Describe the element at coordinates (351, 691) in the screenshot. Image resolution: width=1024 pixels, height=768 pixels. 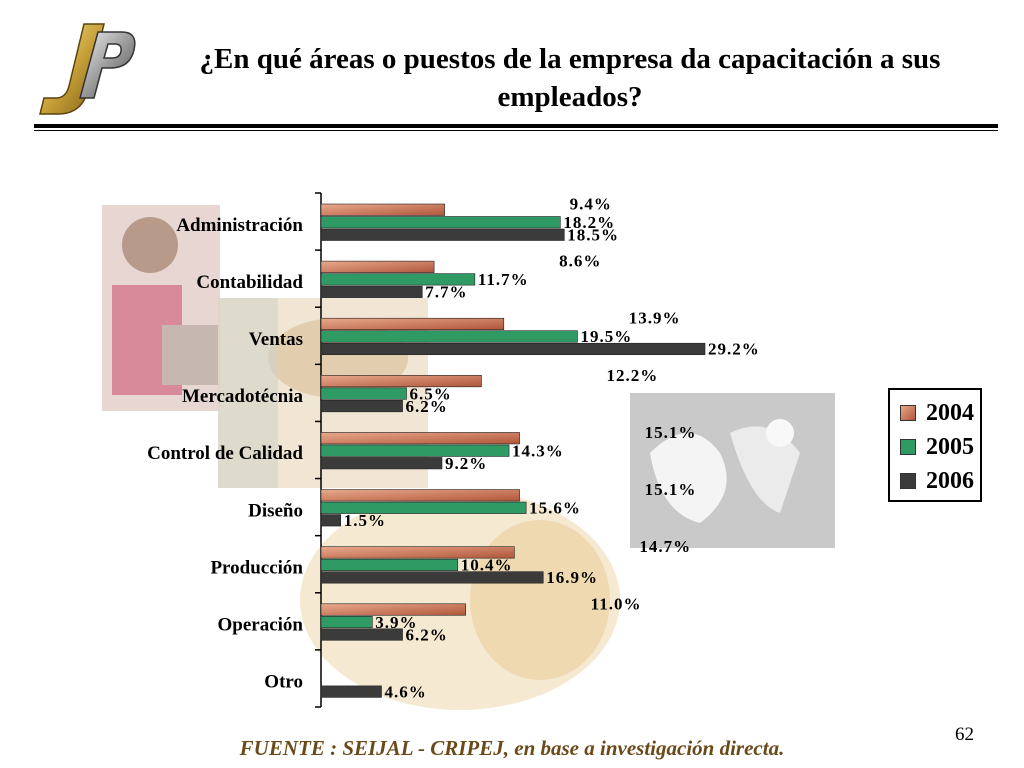
I see `bar-2006-otro` at that location.